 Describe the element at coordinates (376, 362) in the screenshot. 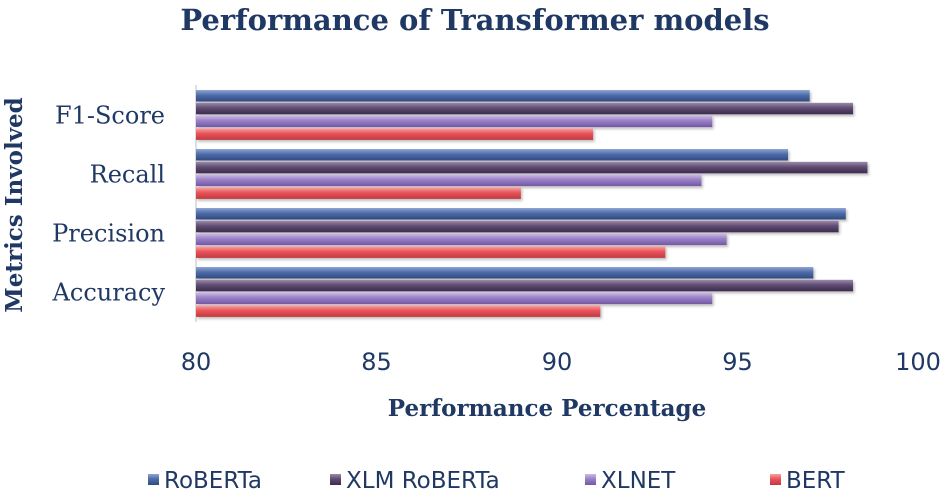

I see `x-tick-label: 85` at that location.